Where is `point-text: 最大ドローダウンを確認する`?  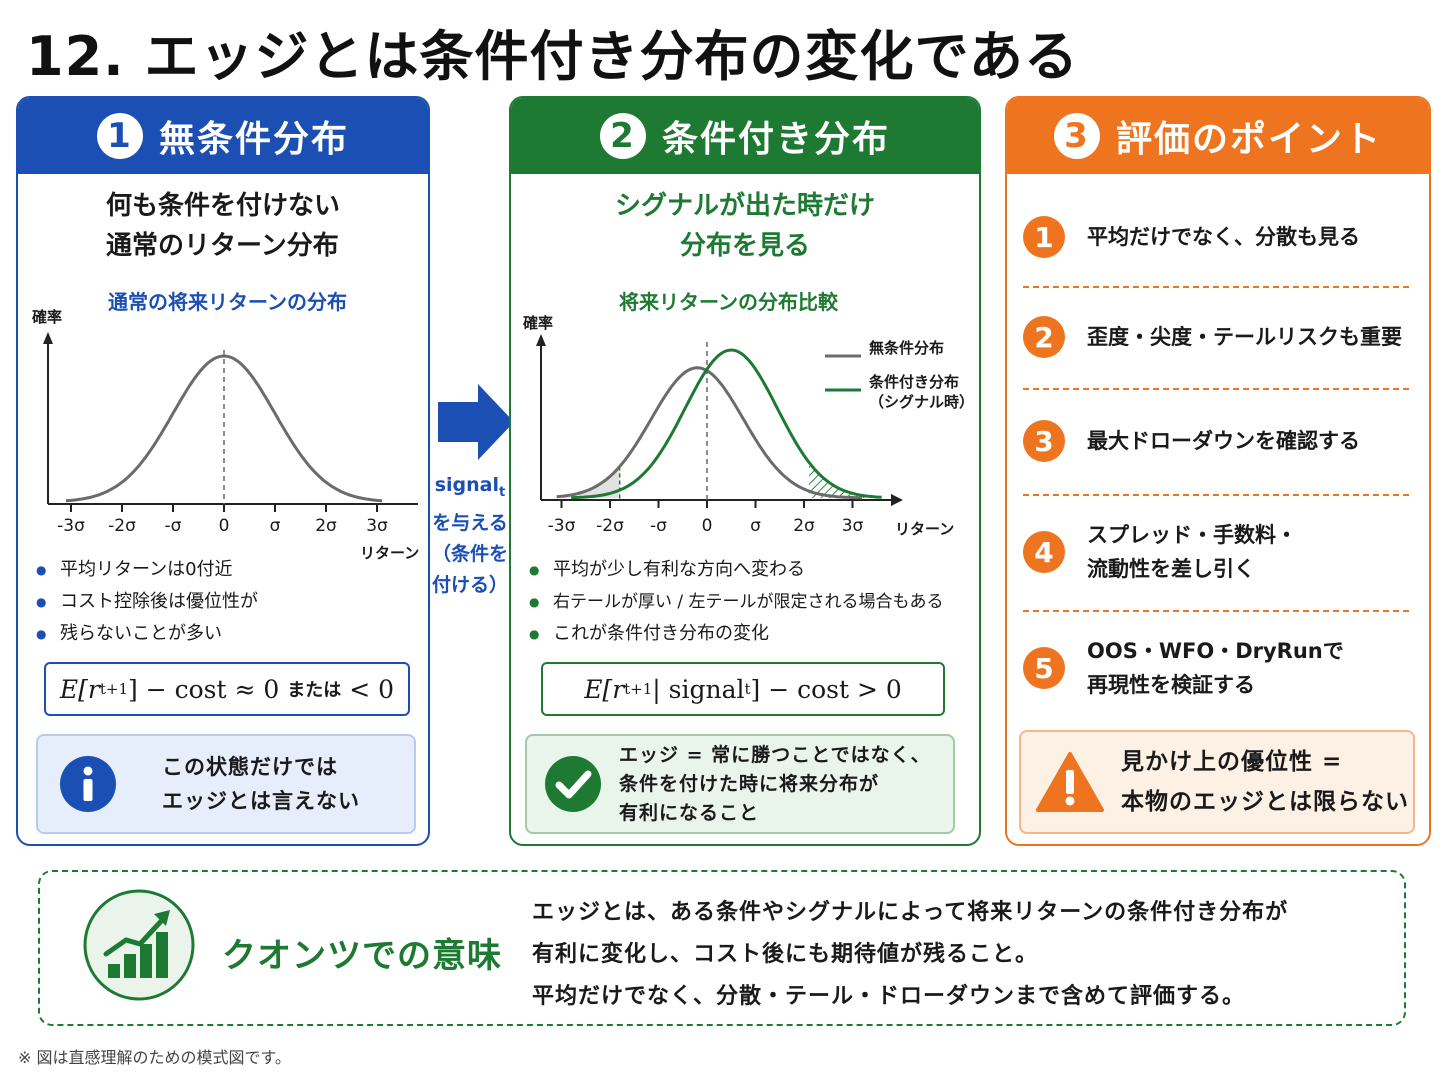 point-text: 最大ドローダウンを確認する is located at coordinates (1223, 441).